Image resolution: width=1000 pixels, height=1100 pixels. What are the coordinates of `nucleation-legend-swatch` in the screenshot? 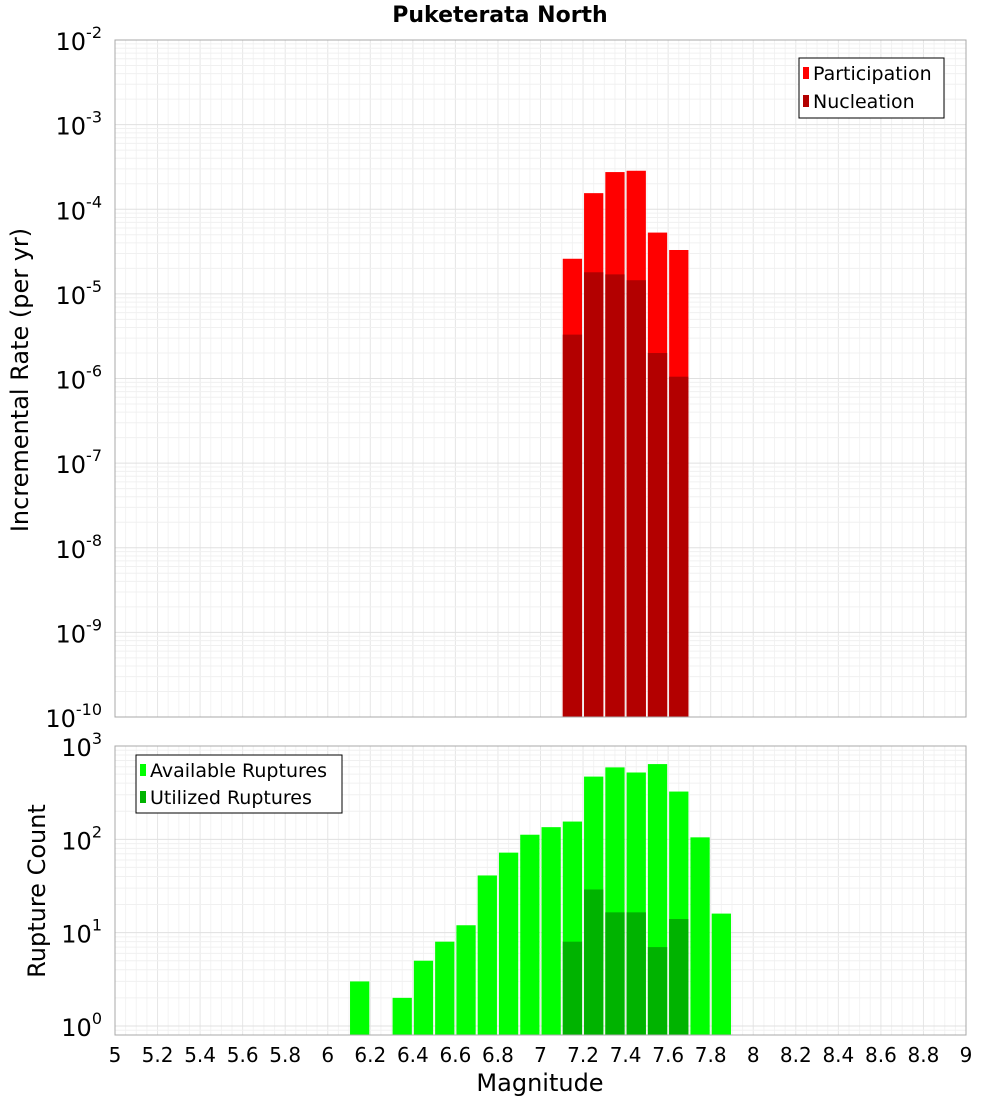 It's located at (806, 101).